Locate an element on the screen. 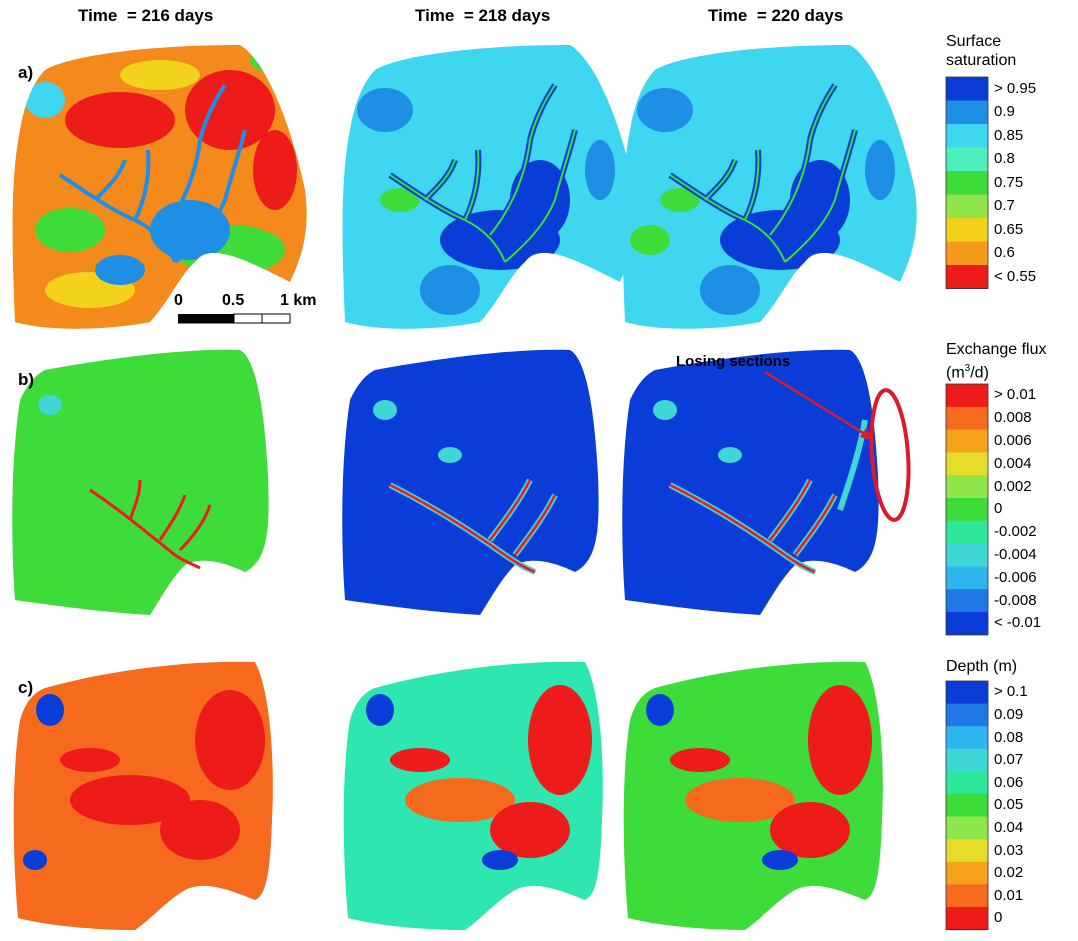 The height and width of the screenshot is (941, 1078). legend-title-flux-pre: (m is located at coordinates (955, 373).